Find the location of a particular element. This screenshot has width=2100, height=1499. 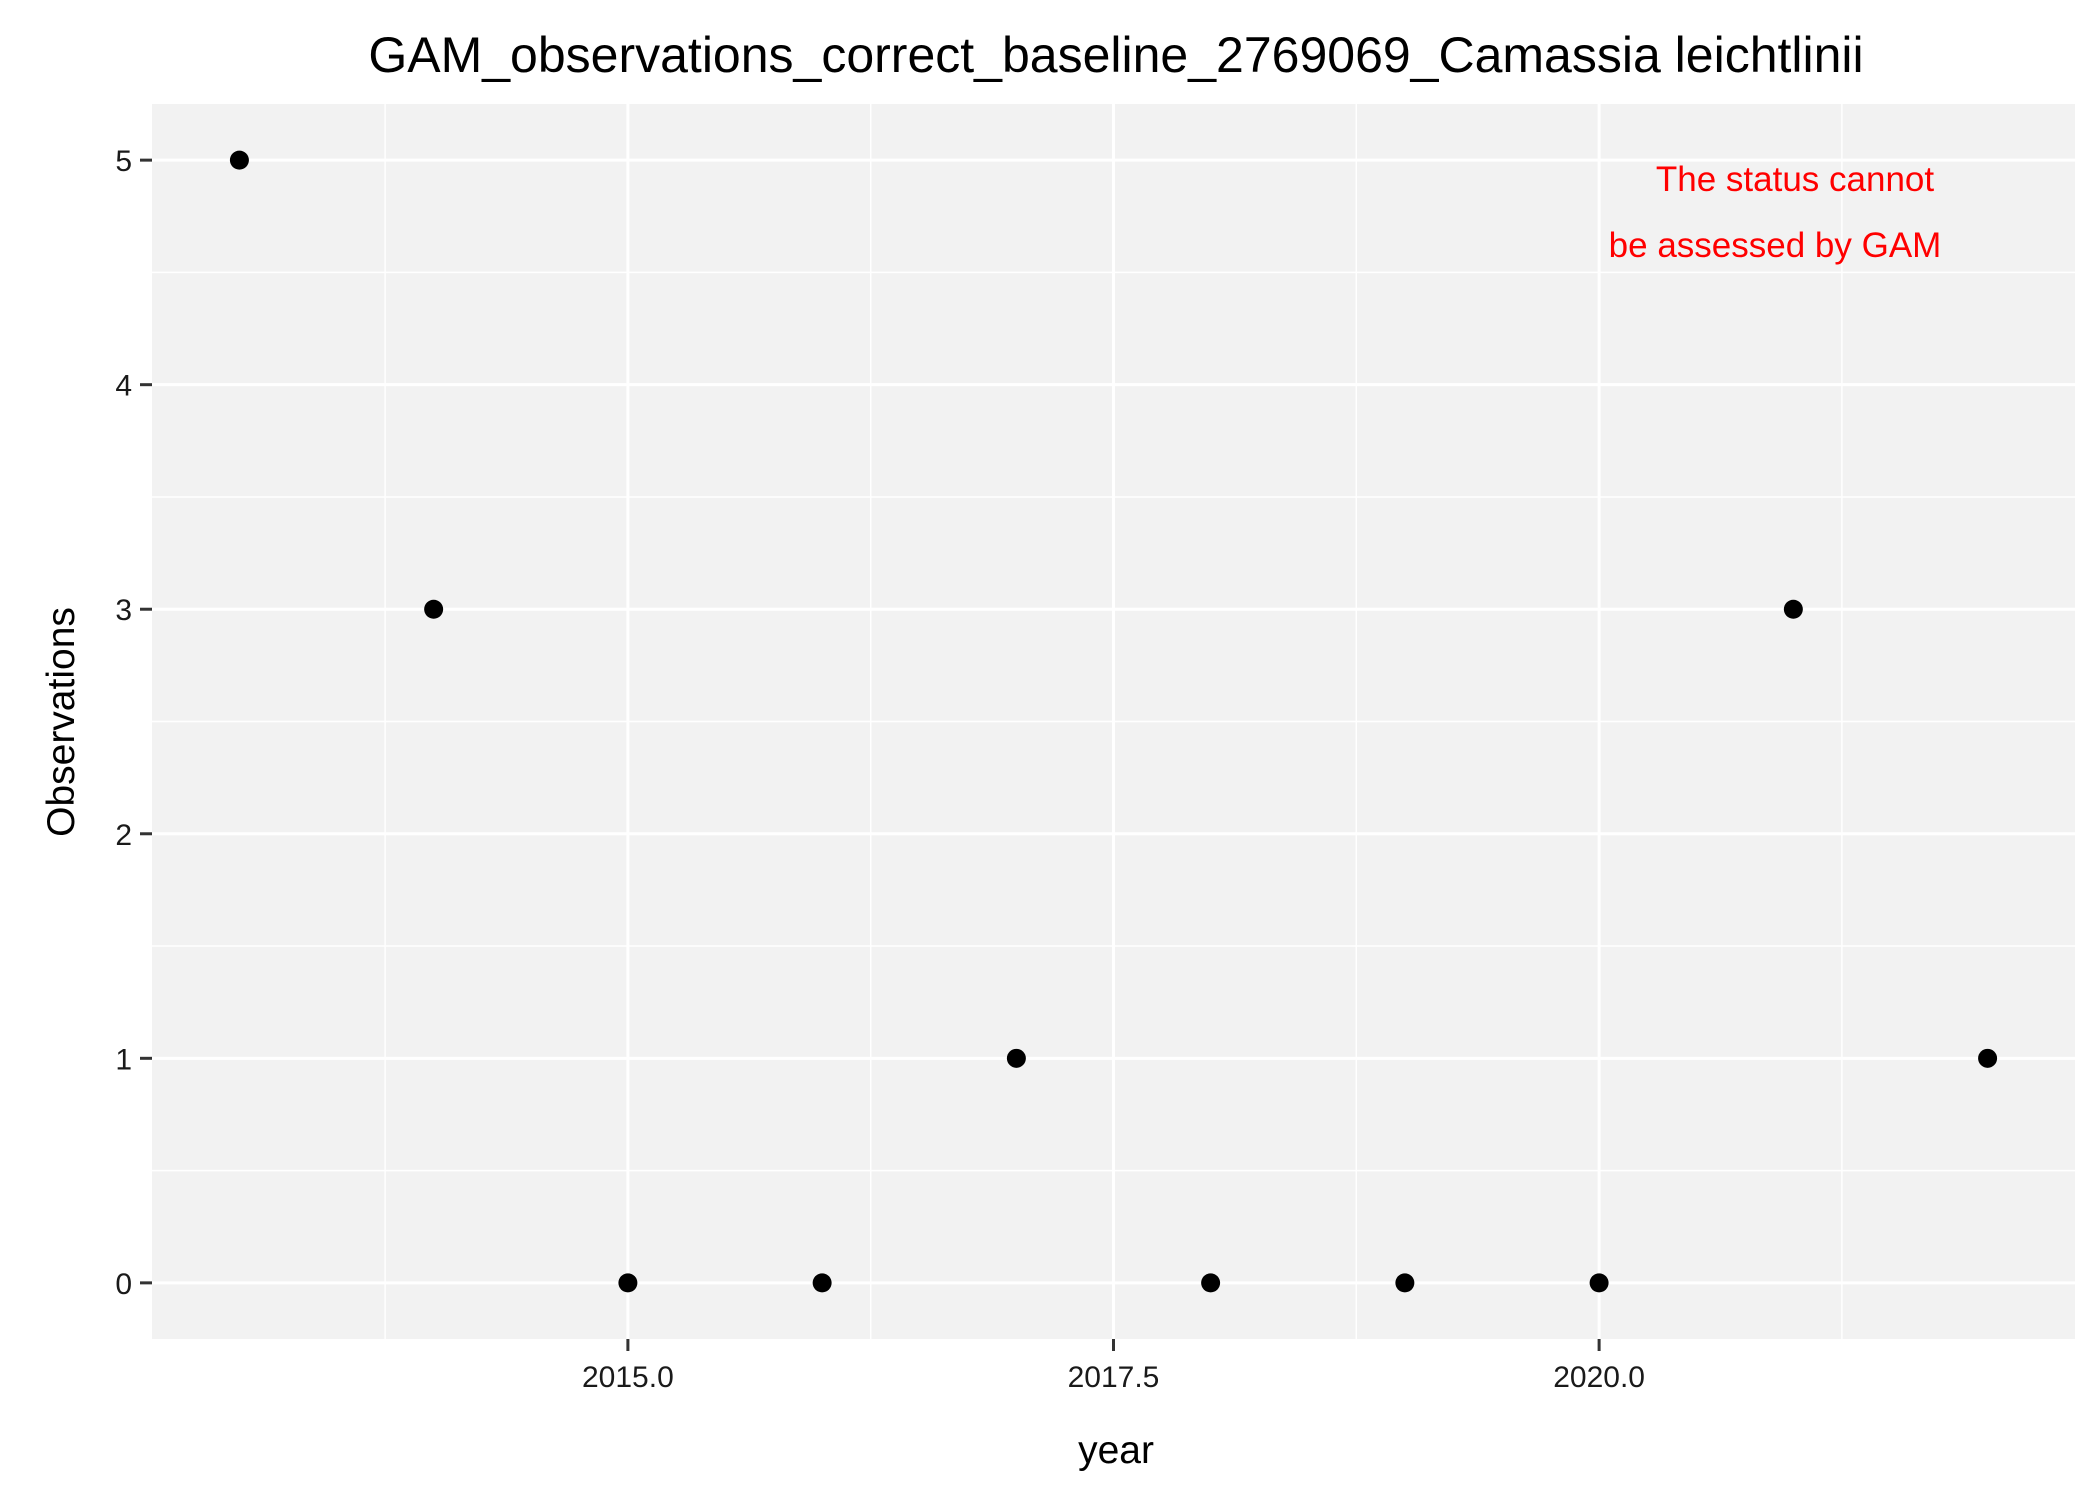

y-tick-label-2: 2 is located at coordinates (123, 835).